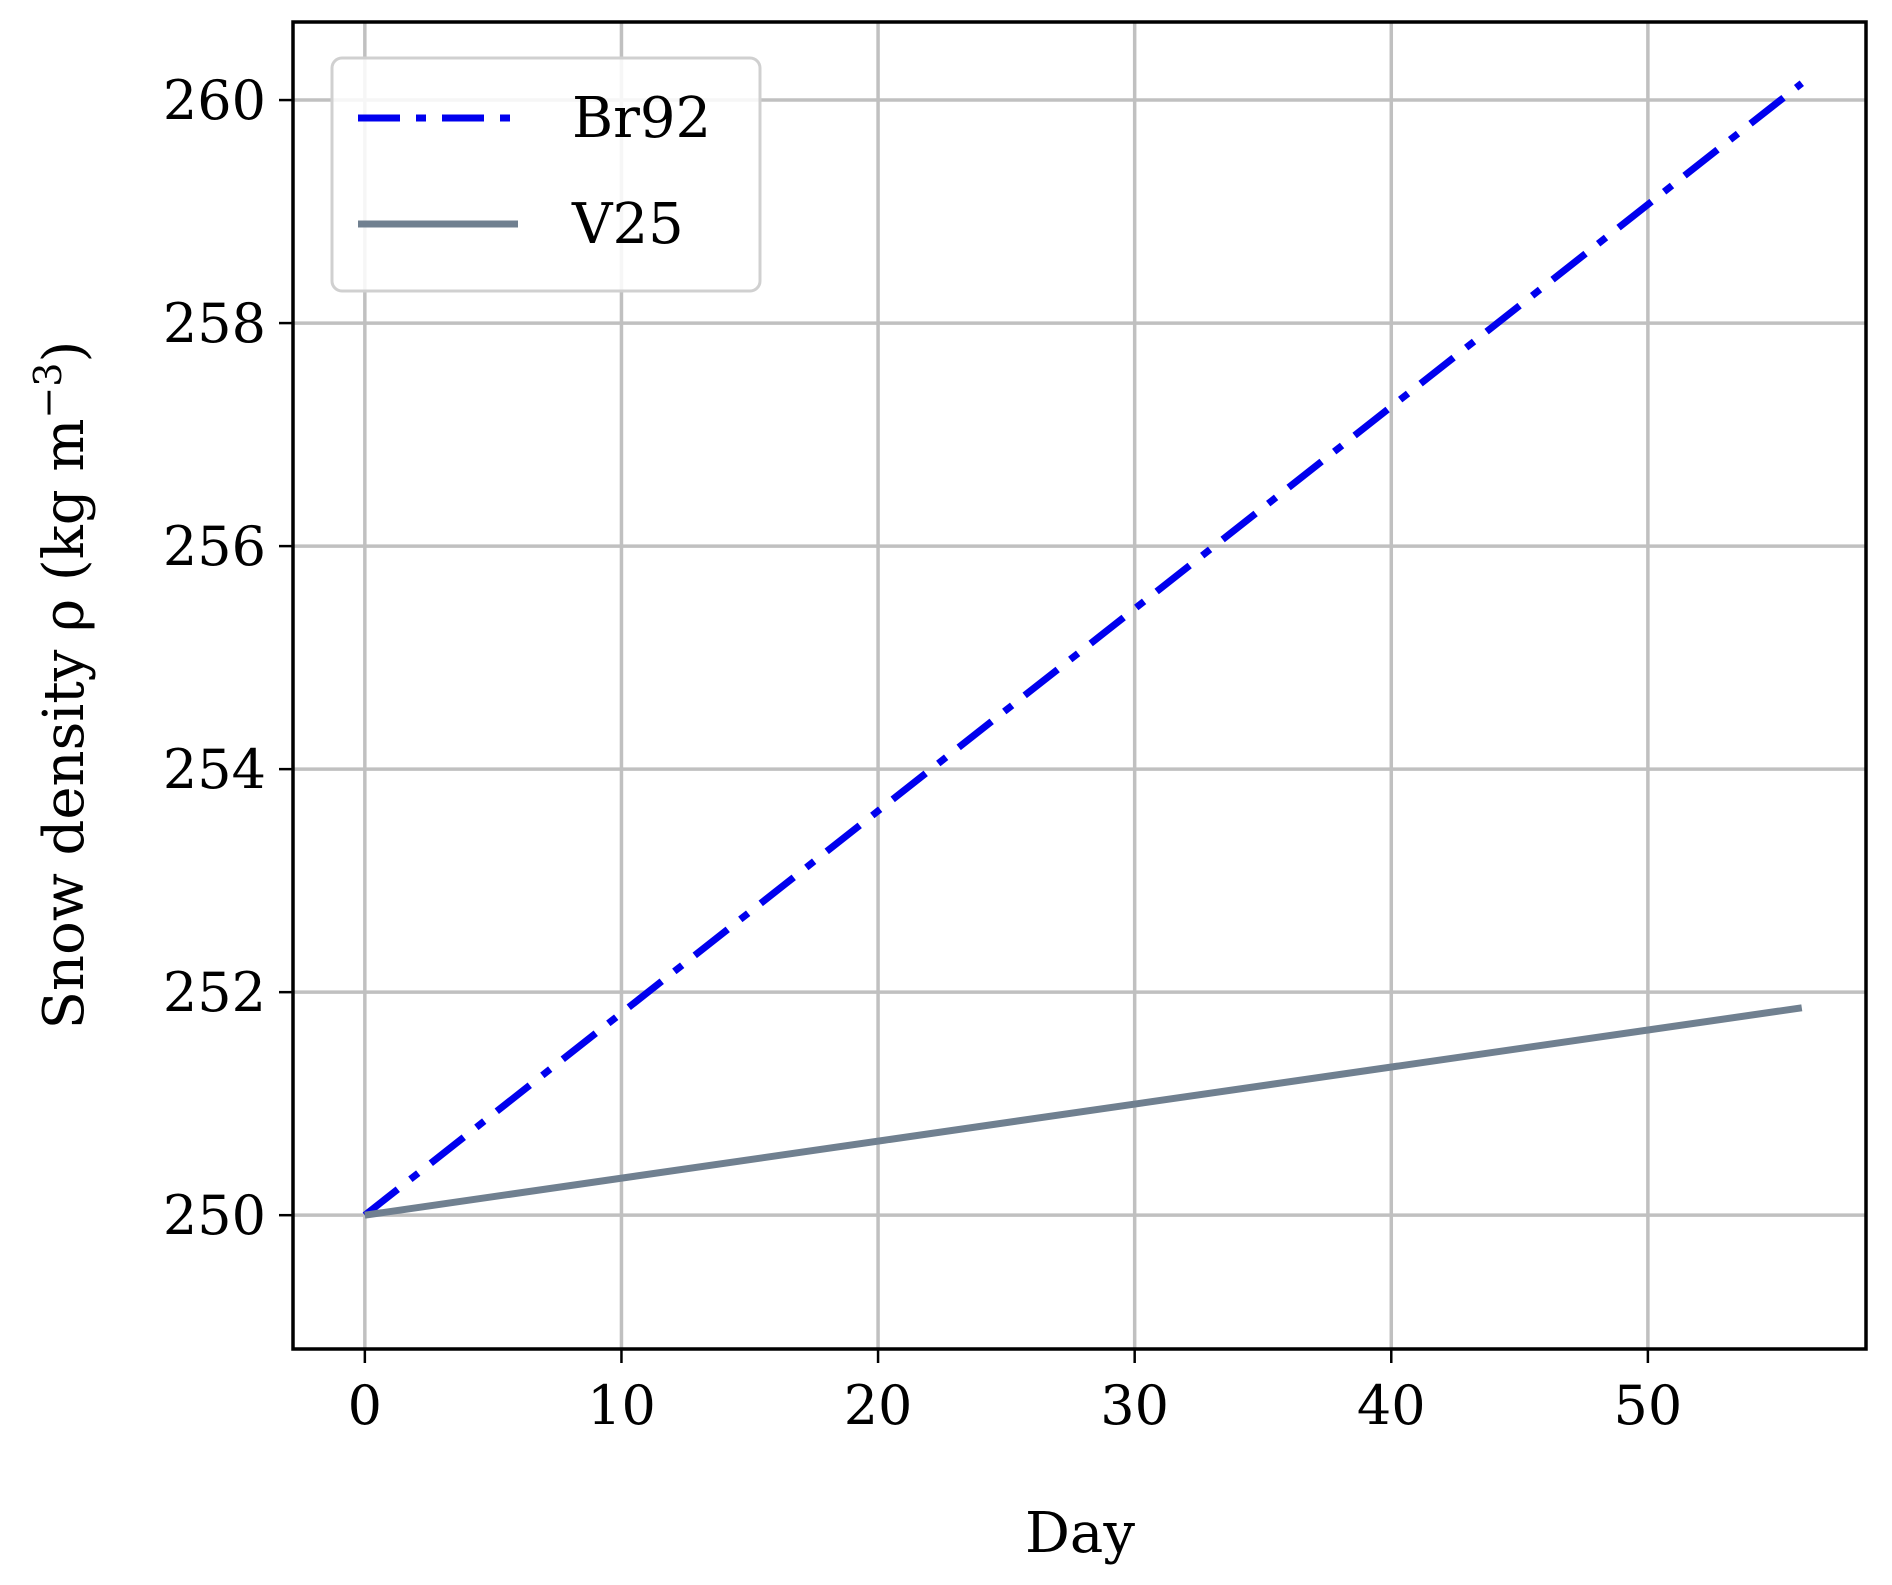 The width and height of the screenshot is (1892, 1585). I want to click on x-tick-label: 30, so click(1134, 1405).